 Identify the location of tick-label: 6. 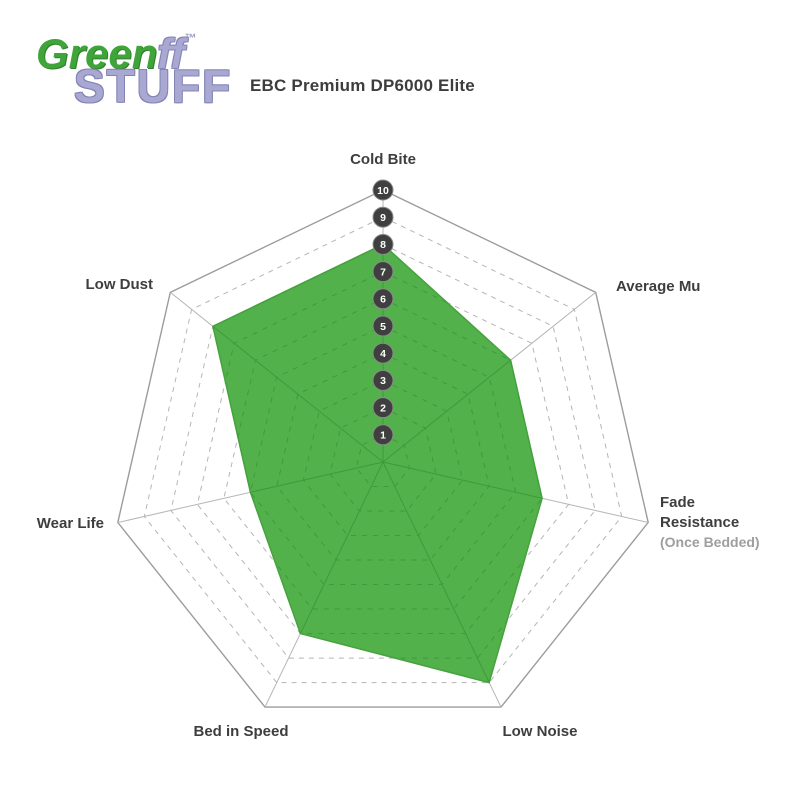
(383, 300).